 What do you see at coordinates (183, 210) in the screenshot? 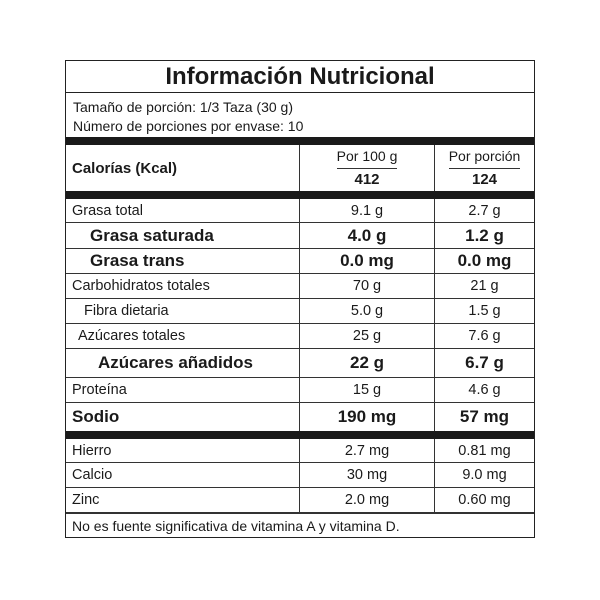
I see `nutrient-name: Grasa total` at bounding box center [183, 210].